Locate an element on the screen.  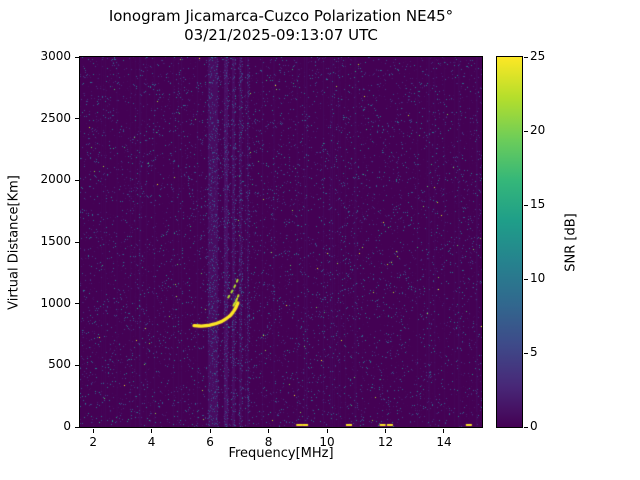
colorbar-tick-label: 20 is located at coordinates (538, 130).